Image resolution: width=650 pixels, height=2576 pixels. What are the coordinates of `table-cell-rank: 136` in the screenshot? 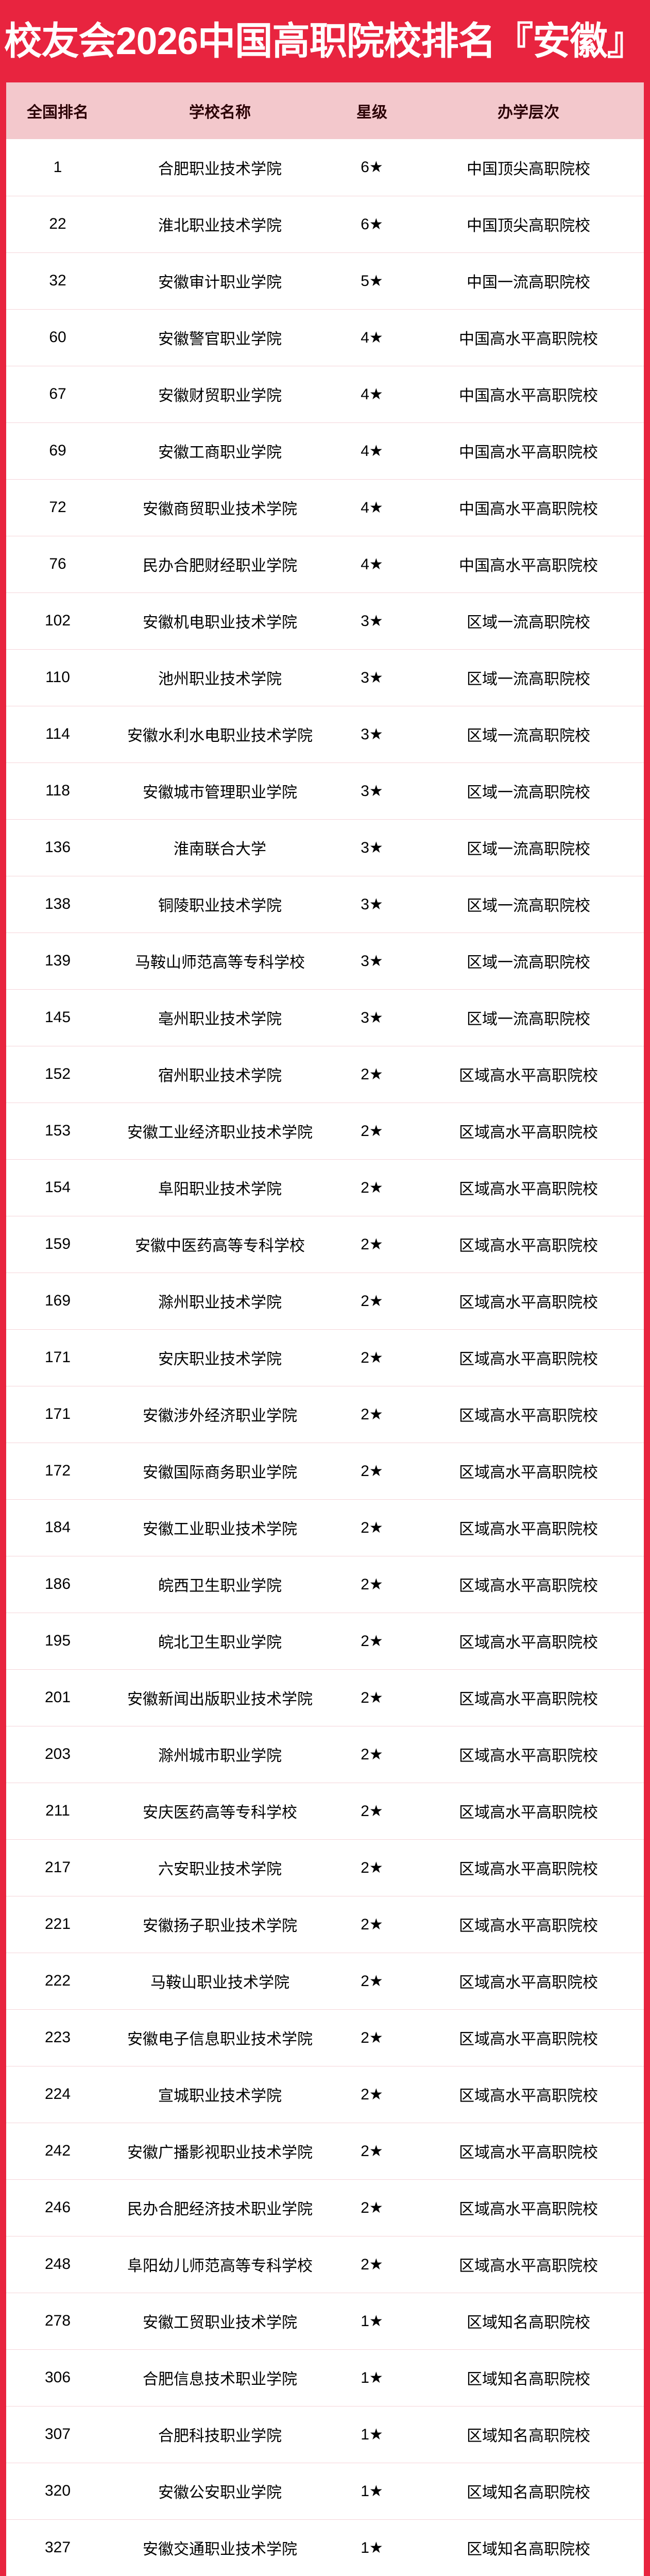 It's located at (57, 847).